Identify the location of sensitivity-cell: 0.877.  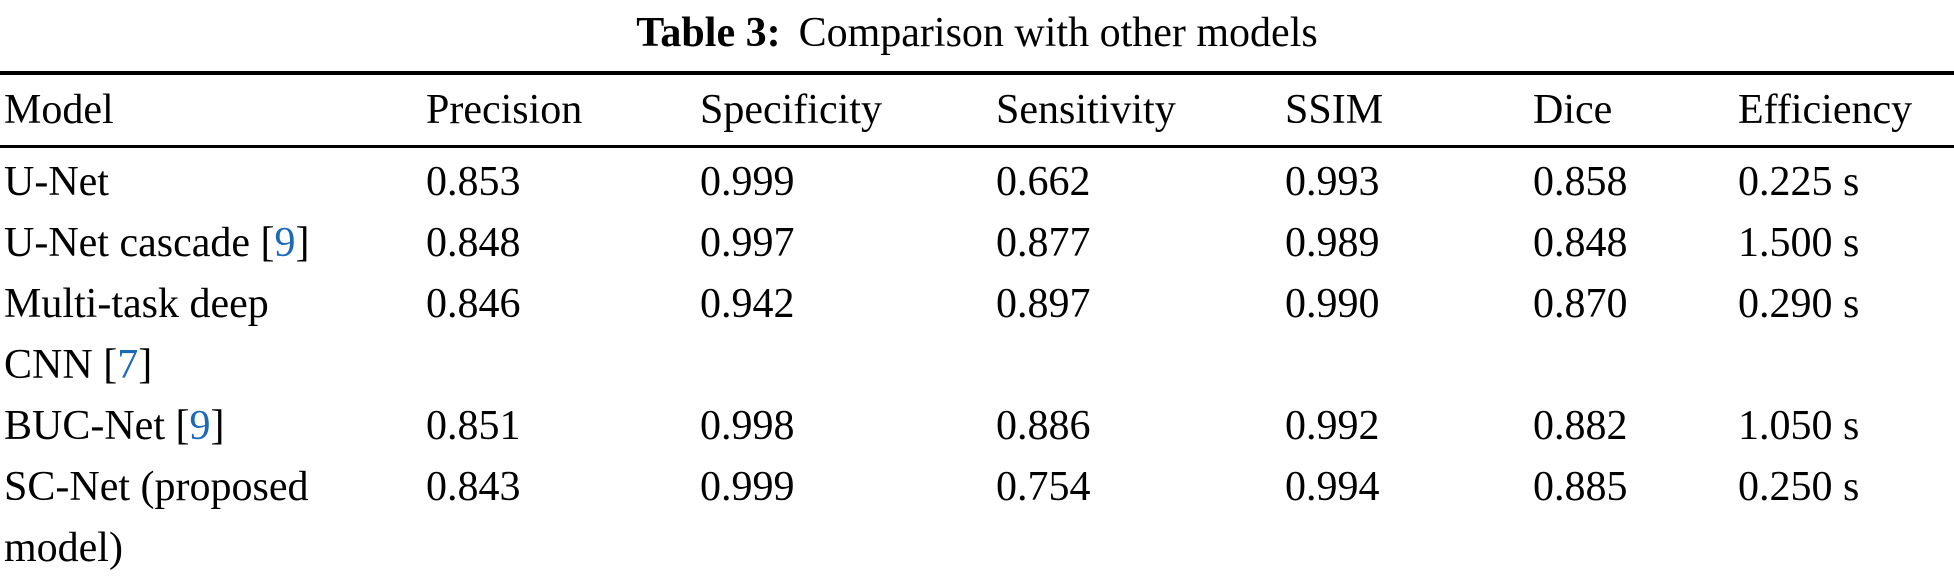
(1043, 243).